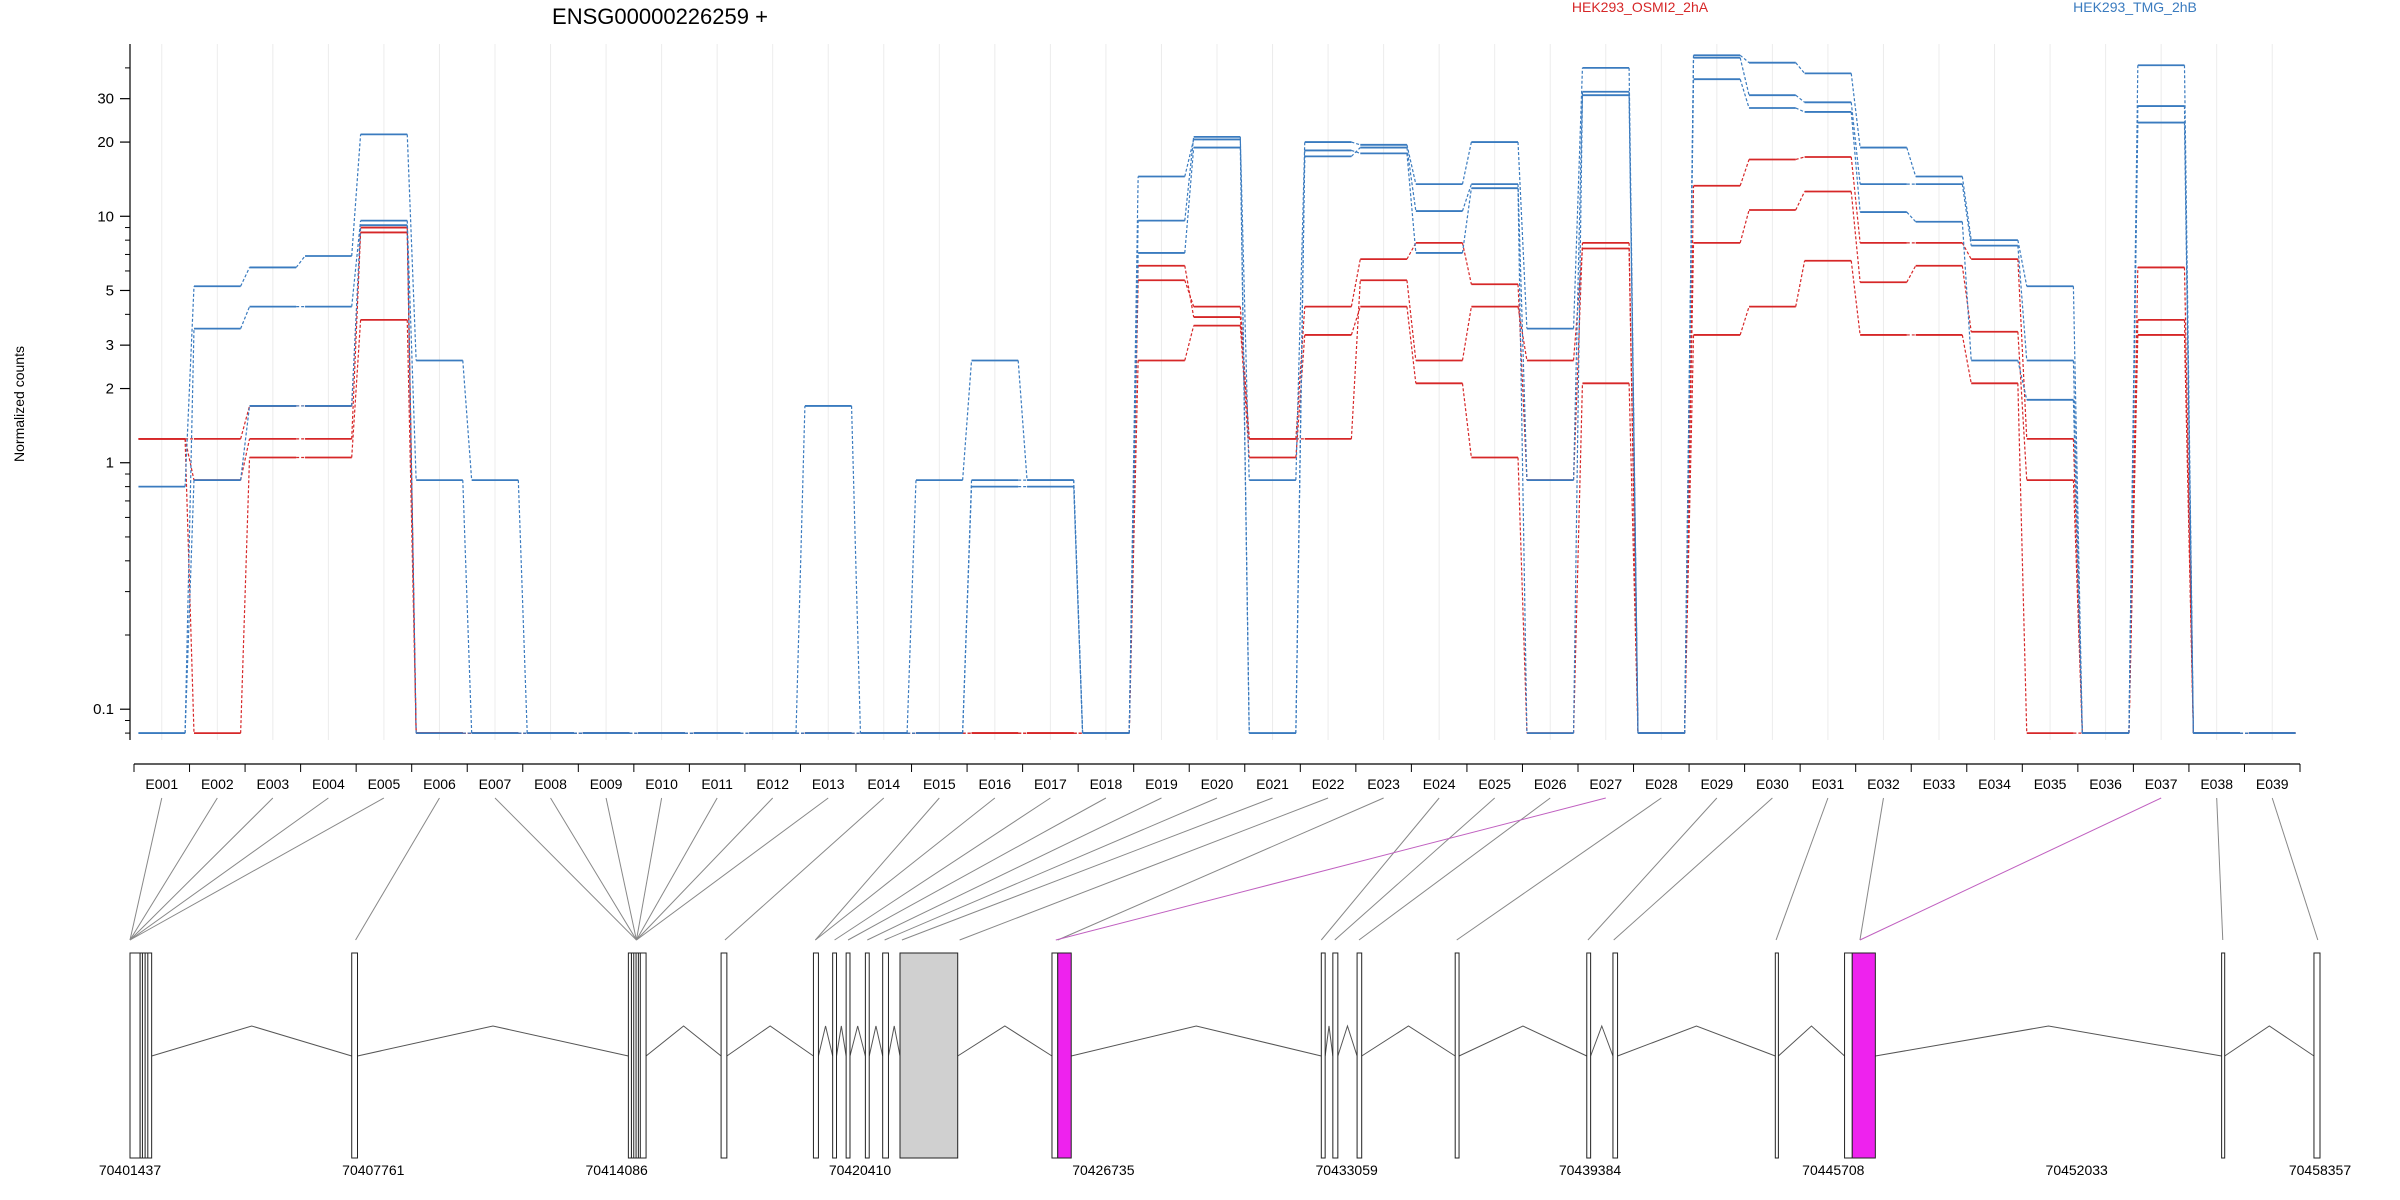 The width and height of the screenshot is (2400, 1200). Describe the element at coordinates (717, 784) in the screenshot. I see `x-tick-label: E011` at that location.